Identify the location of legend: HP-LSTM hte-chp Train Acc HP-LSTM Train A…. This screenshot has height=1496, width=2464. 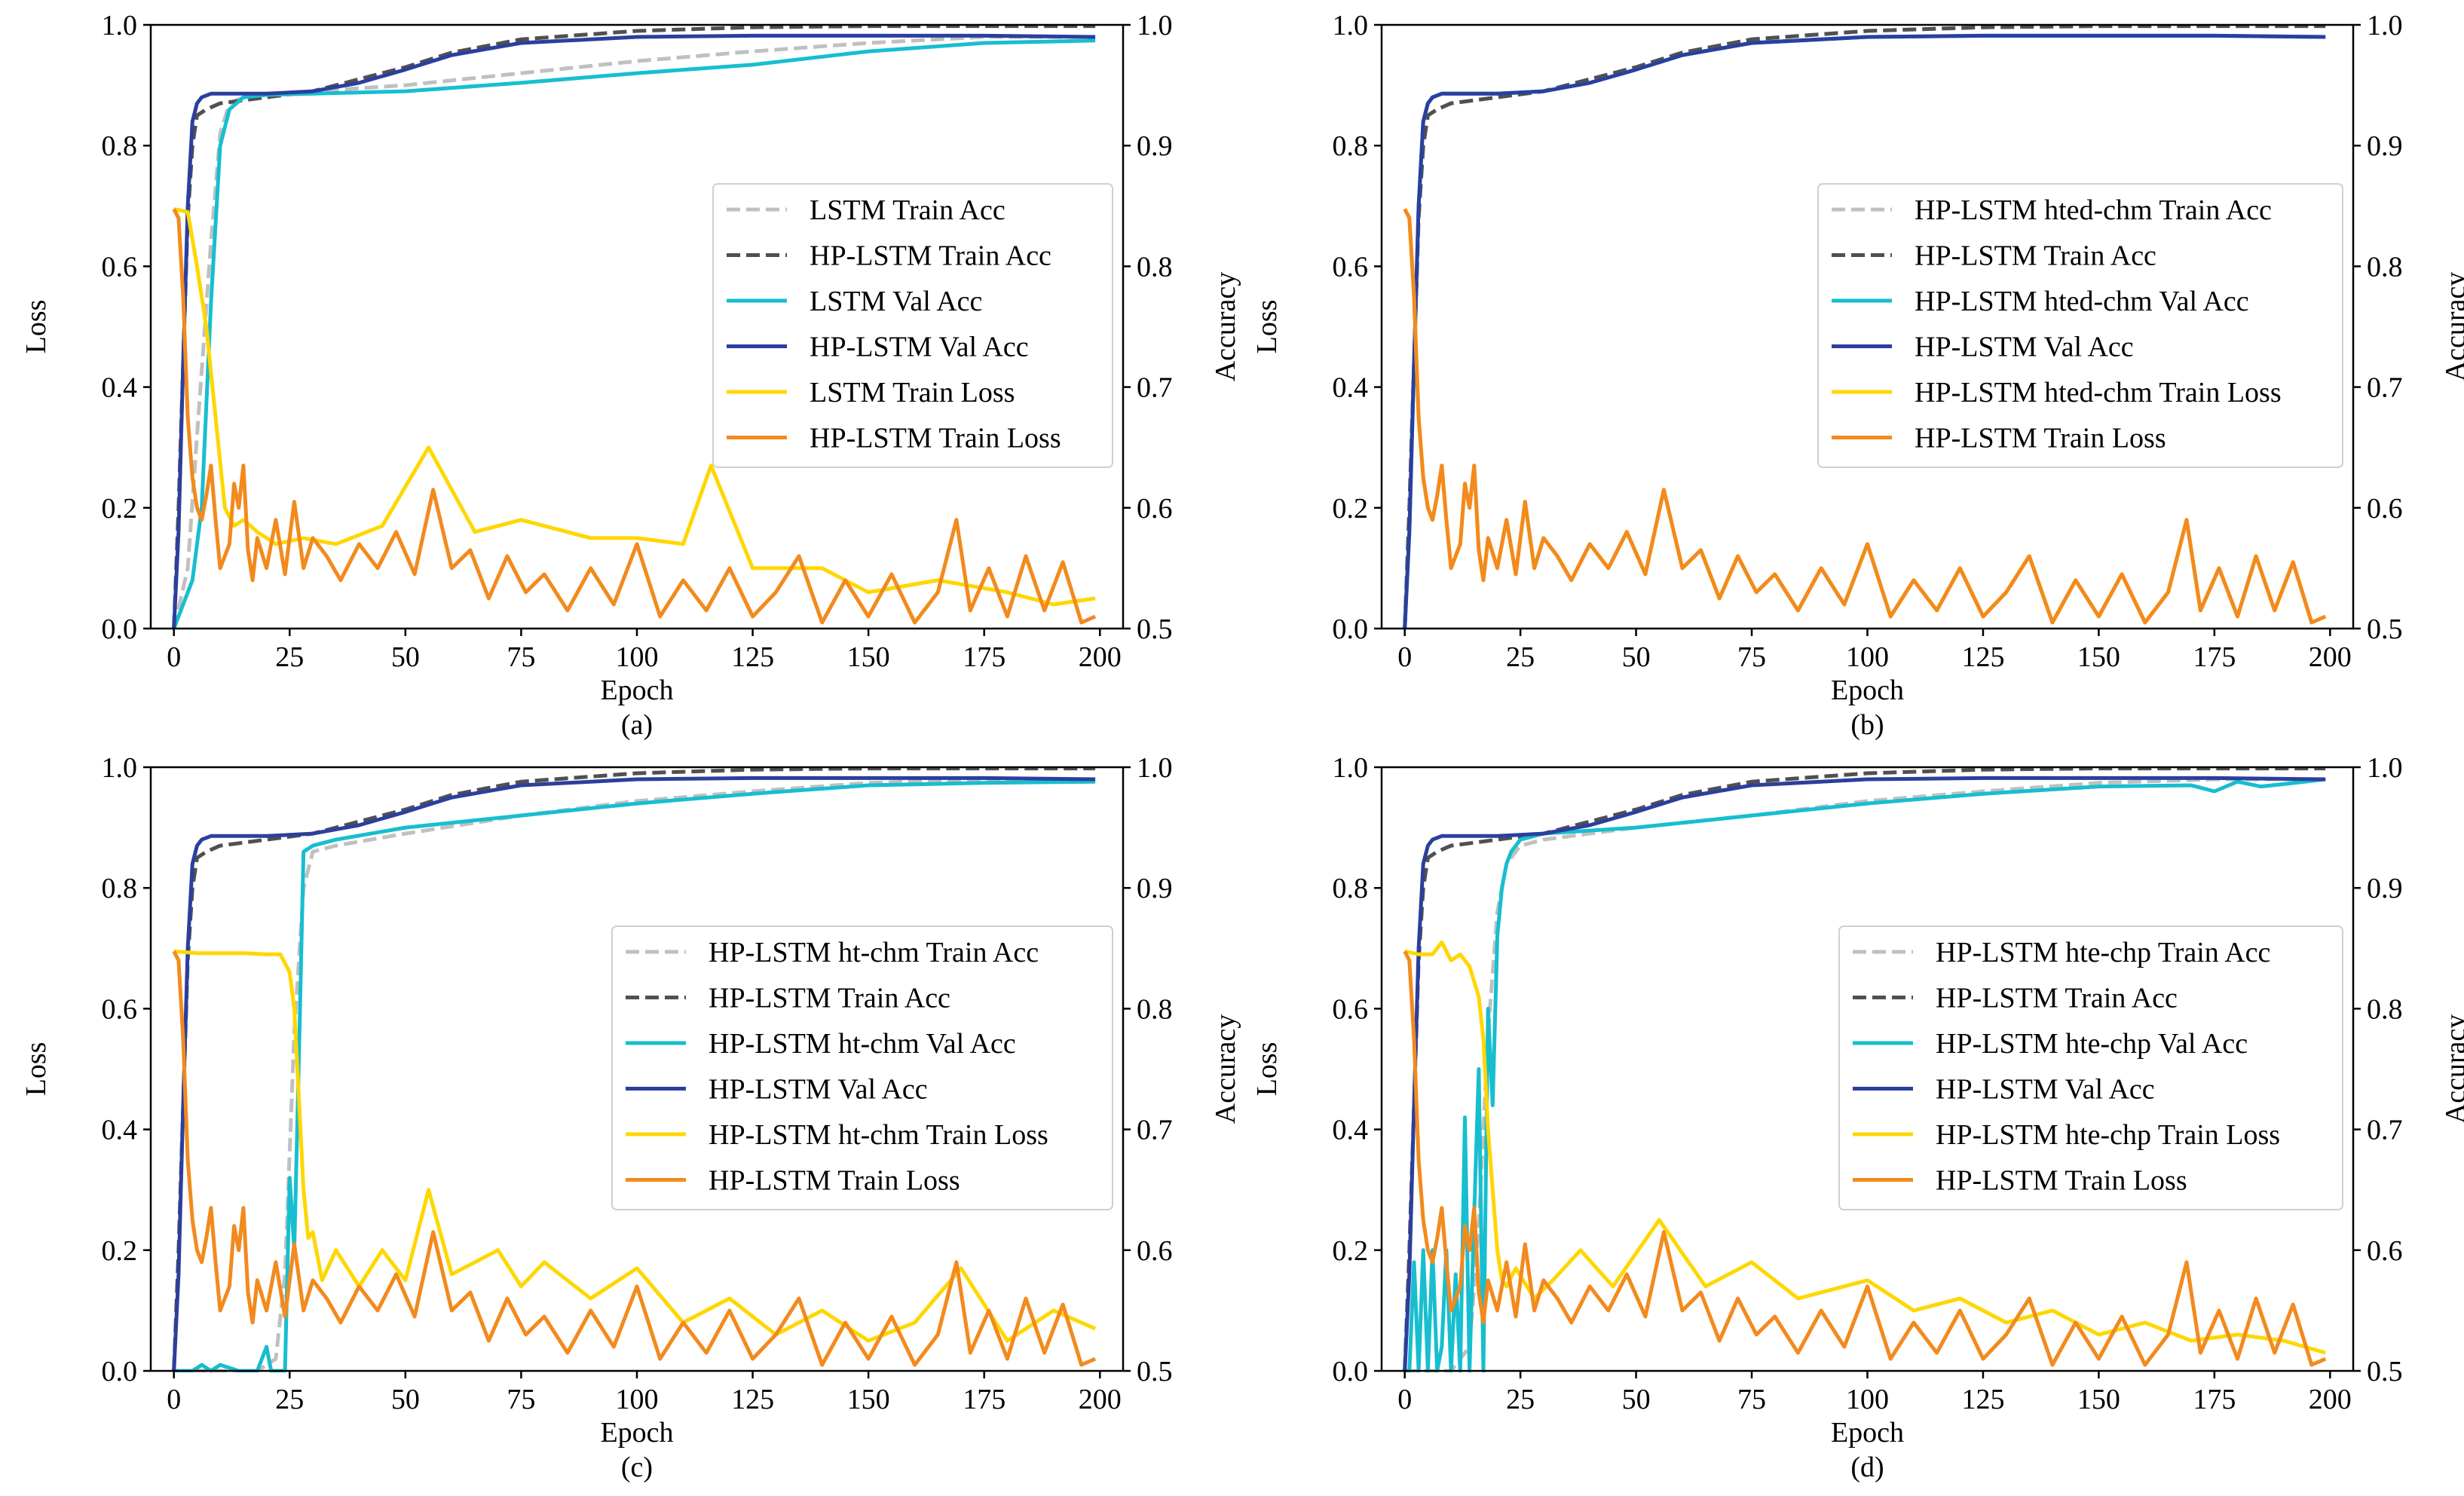
(2090, 1067).